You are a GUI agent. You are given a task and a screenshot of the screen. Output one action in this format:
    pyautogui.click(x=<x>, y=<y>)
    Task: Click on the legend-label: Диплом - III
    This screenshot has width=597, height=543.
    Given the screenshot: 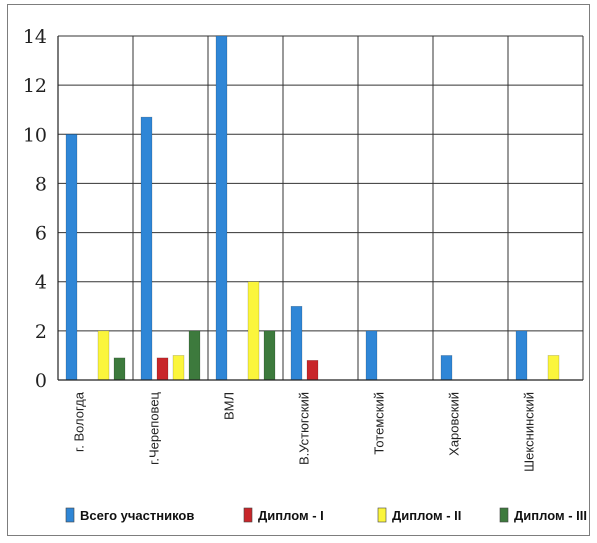 What is the action you would take?
    pyautogui.click(x=550, y=515)
    